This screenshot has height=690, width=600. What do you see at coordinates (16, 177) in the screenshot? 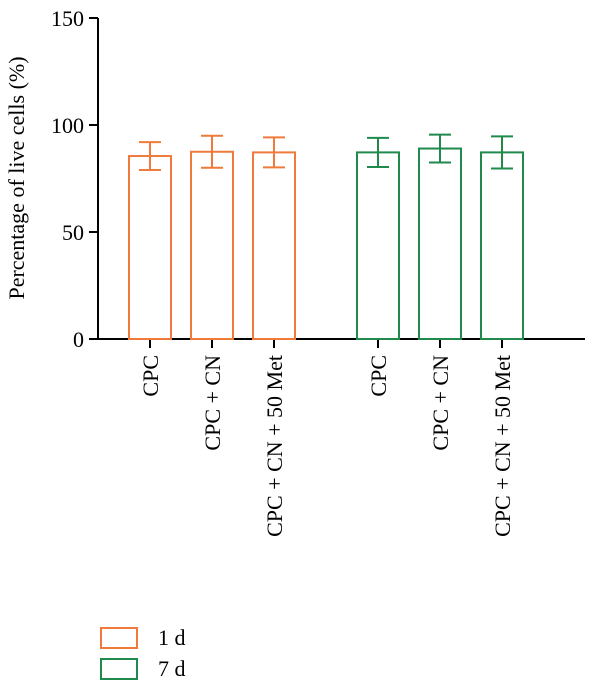
I see `y-axis-title: Percentage of live cells (%)` at bounding box center [16, 177].